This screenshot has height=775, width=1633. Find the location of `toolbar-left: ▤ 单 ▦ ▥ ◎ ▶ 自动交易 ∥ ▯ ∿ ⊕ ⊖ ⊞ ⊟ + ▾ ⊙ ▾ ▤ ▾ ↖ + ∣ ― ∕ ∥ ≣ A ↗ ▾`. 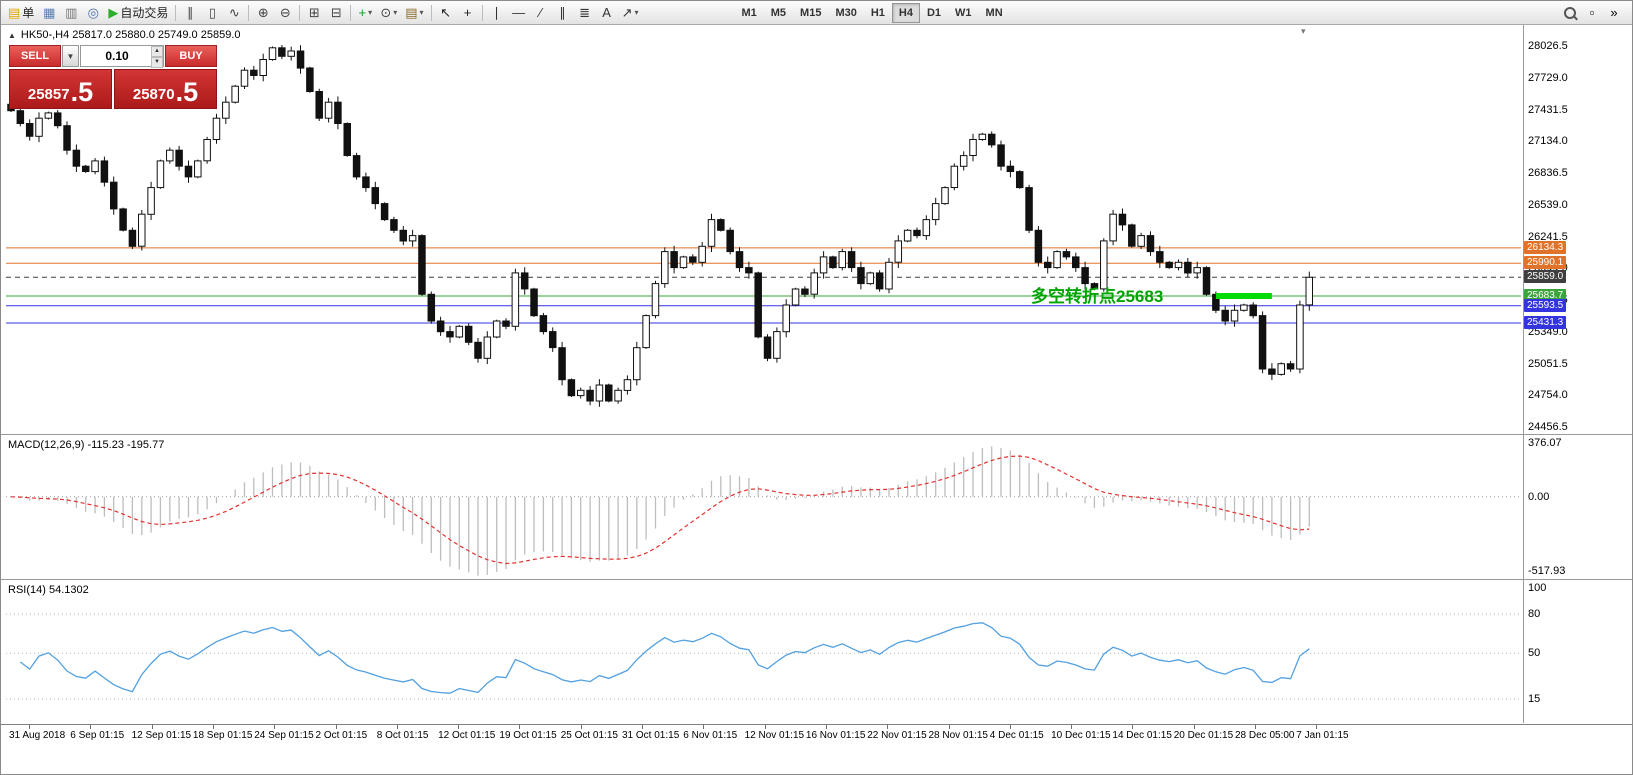

toolbar-left: ▤ 单 ▦ ▥ ◎ ▶ 自动交易 ∥ ▯ ∿ ⊕ ⊖ ⊞ ⊟ + ▾ ⊙ ▾ ▤ ▾ ↖ + ∣ ― ∕ ∥ ≣ A ↗ ▾ is located at coordinates (323, 13).